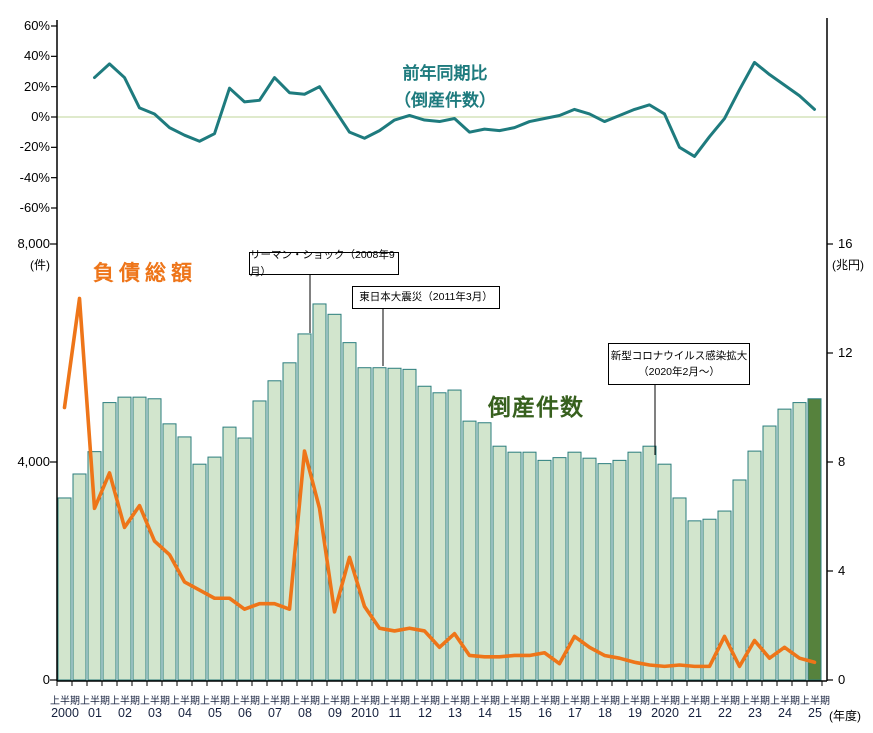  I want to click on trillion-tick-label: 0, so click(842, 679).